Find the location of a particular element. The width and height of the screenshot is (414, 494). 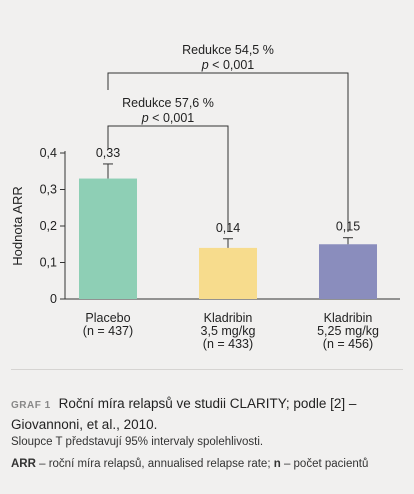

abbr-n-text: – počet pacientů is located at coordinates (324, 464).